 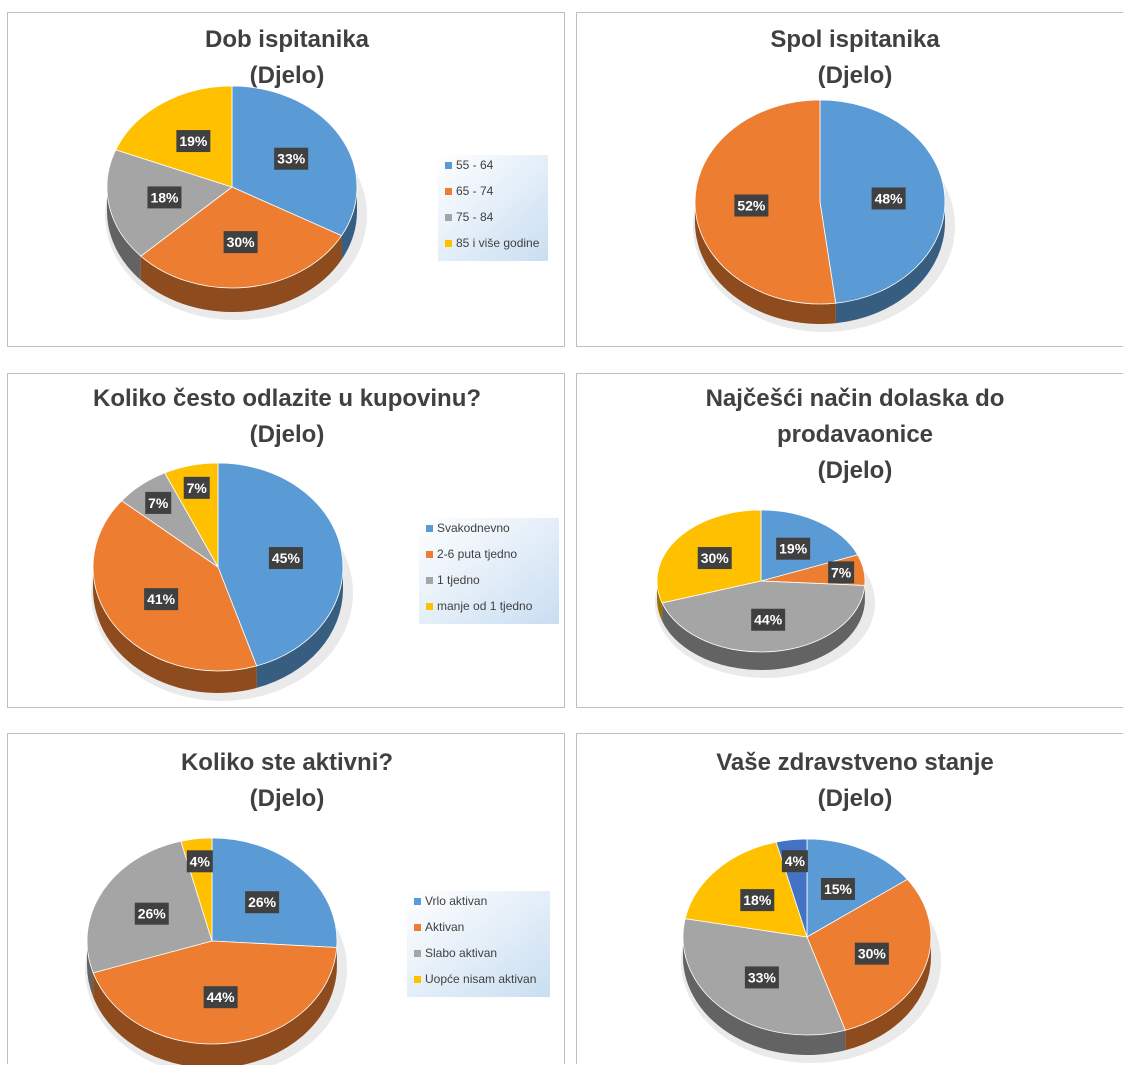 I want to click on legend-item-65-74: 65 - 74, so click(x=475, y=191).